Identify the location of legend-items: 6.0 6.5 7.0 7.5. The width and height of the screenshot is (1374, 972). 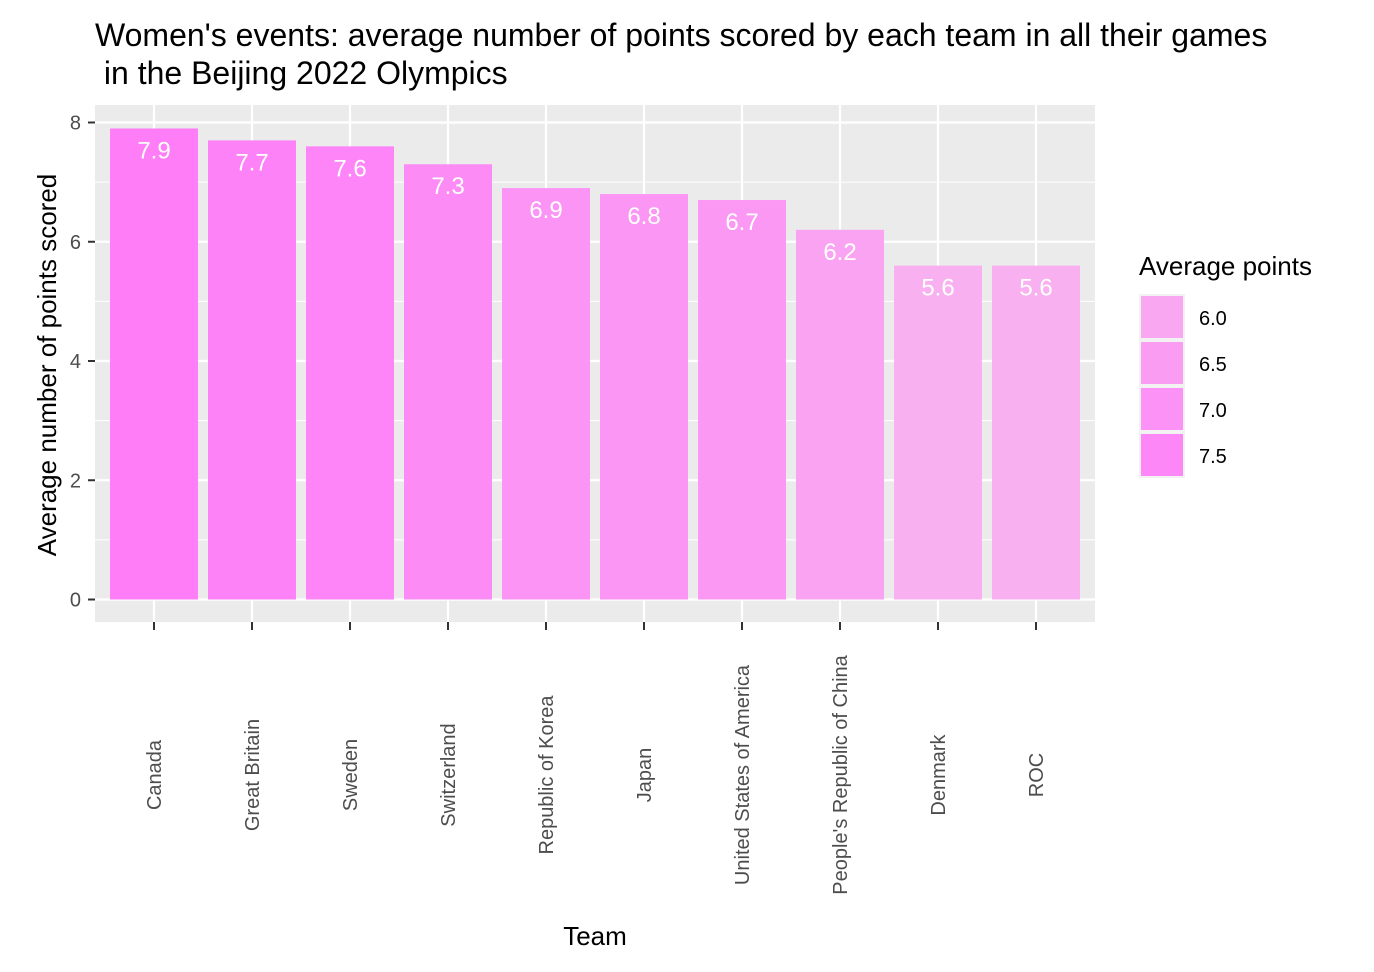
(1183, 386).